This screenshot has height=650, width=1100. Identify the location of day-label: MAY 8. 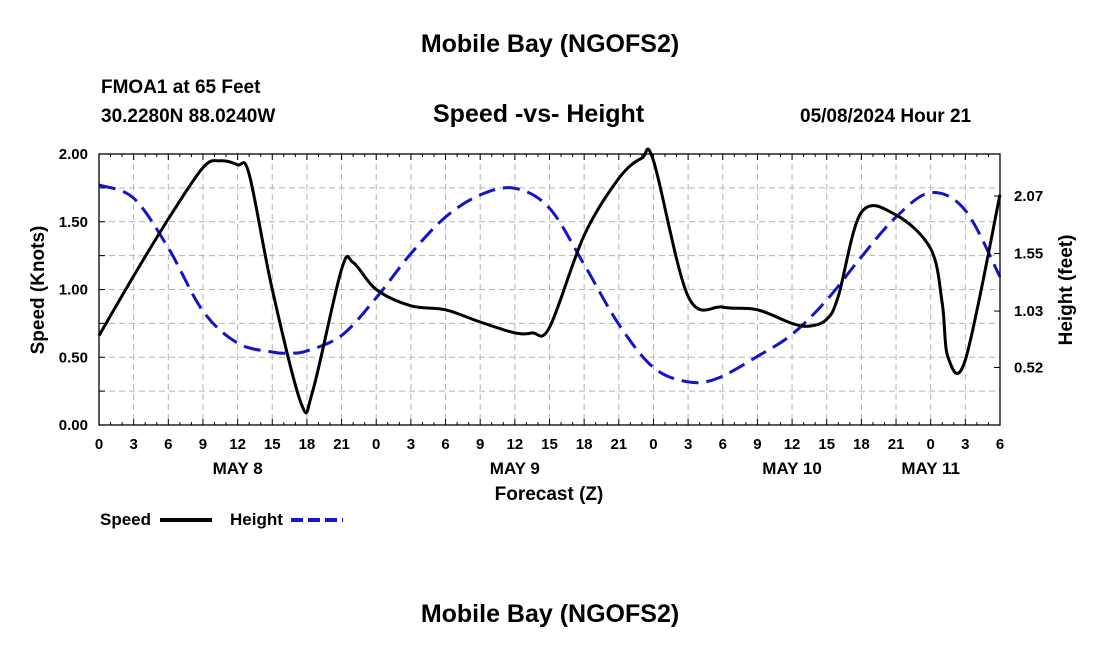
(238, 468).